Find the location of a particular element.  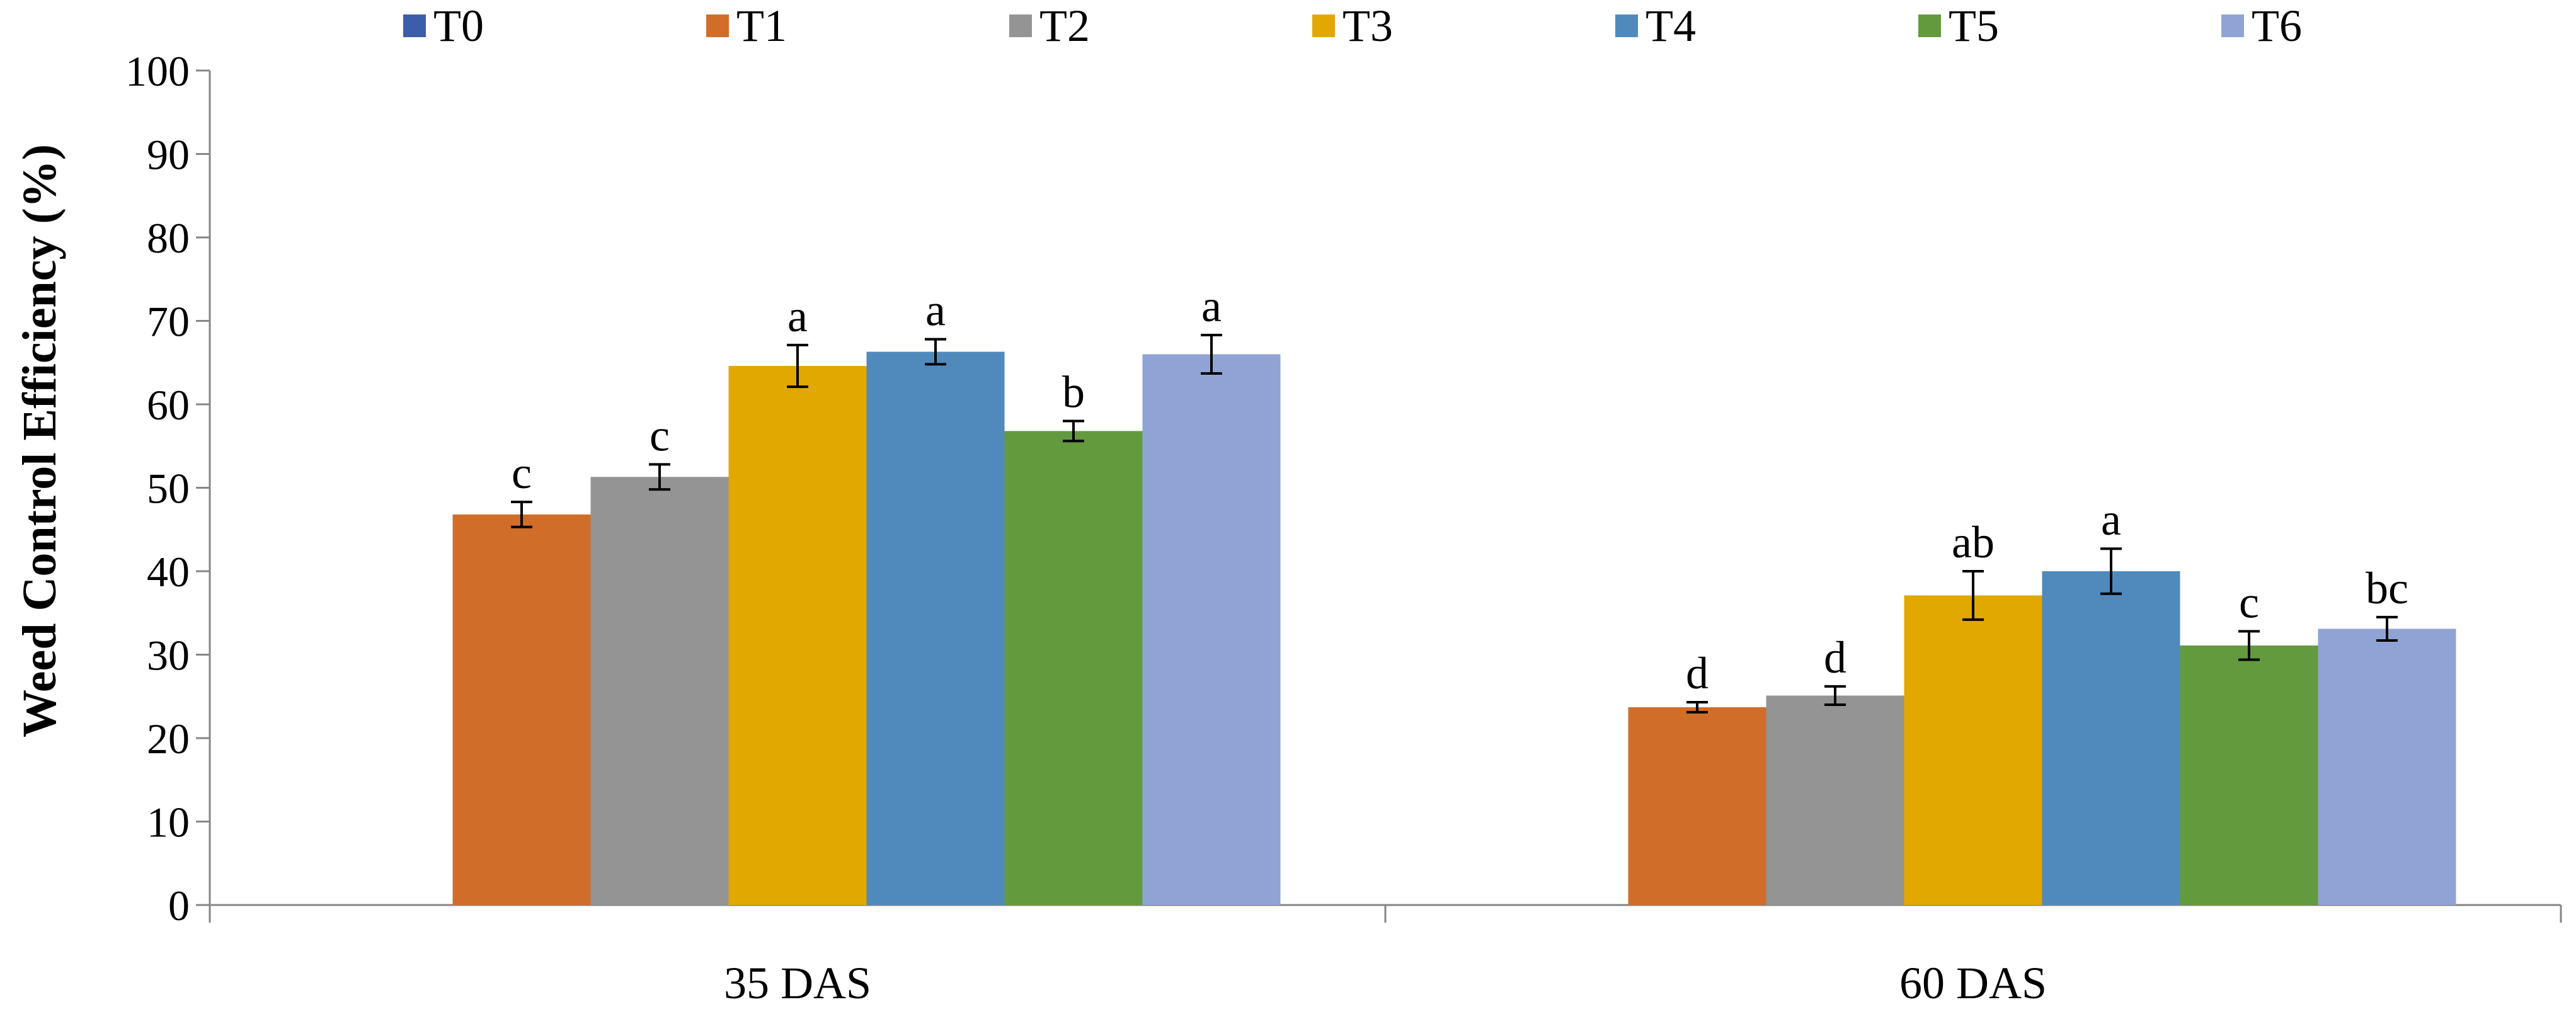

y-axis: 0 10 20 30 40 50 60 70 80 90 100 is located at coordinates (168, 489).